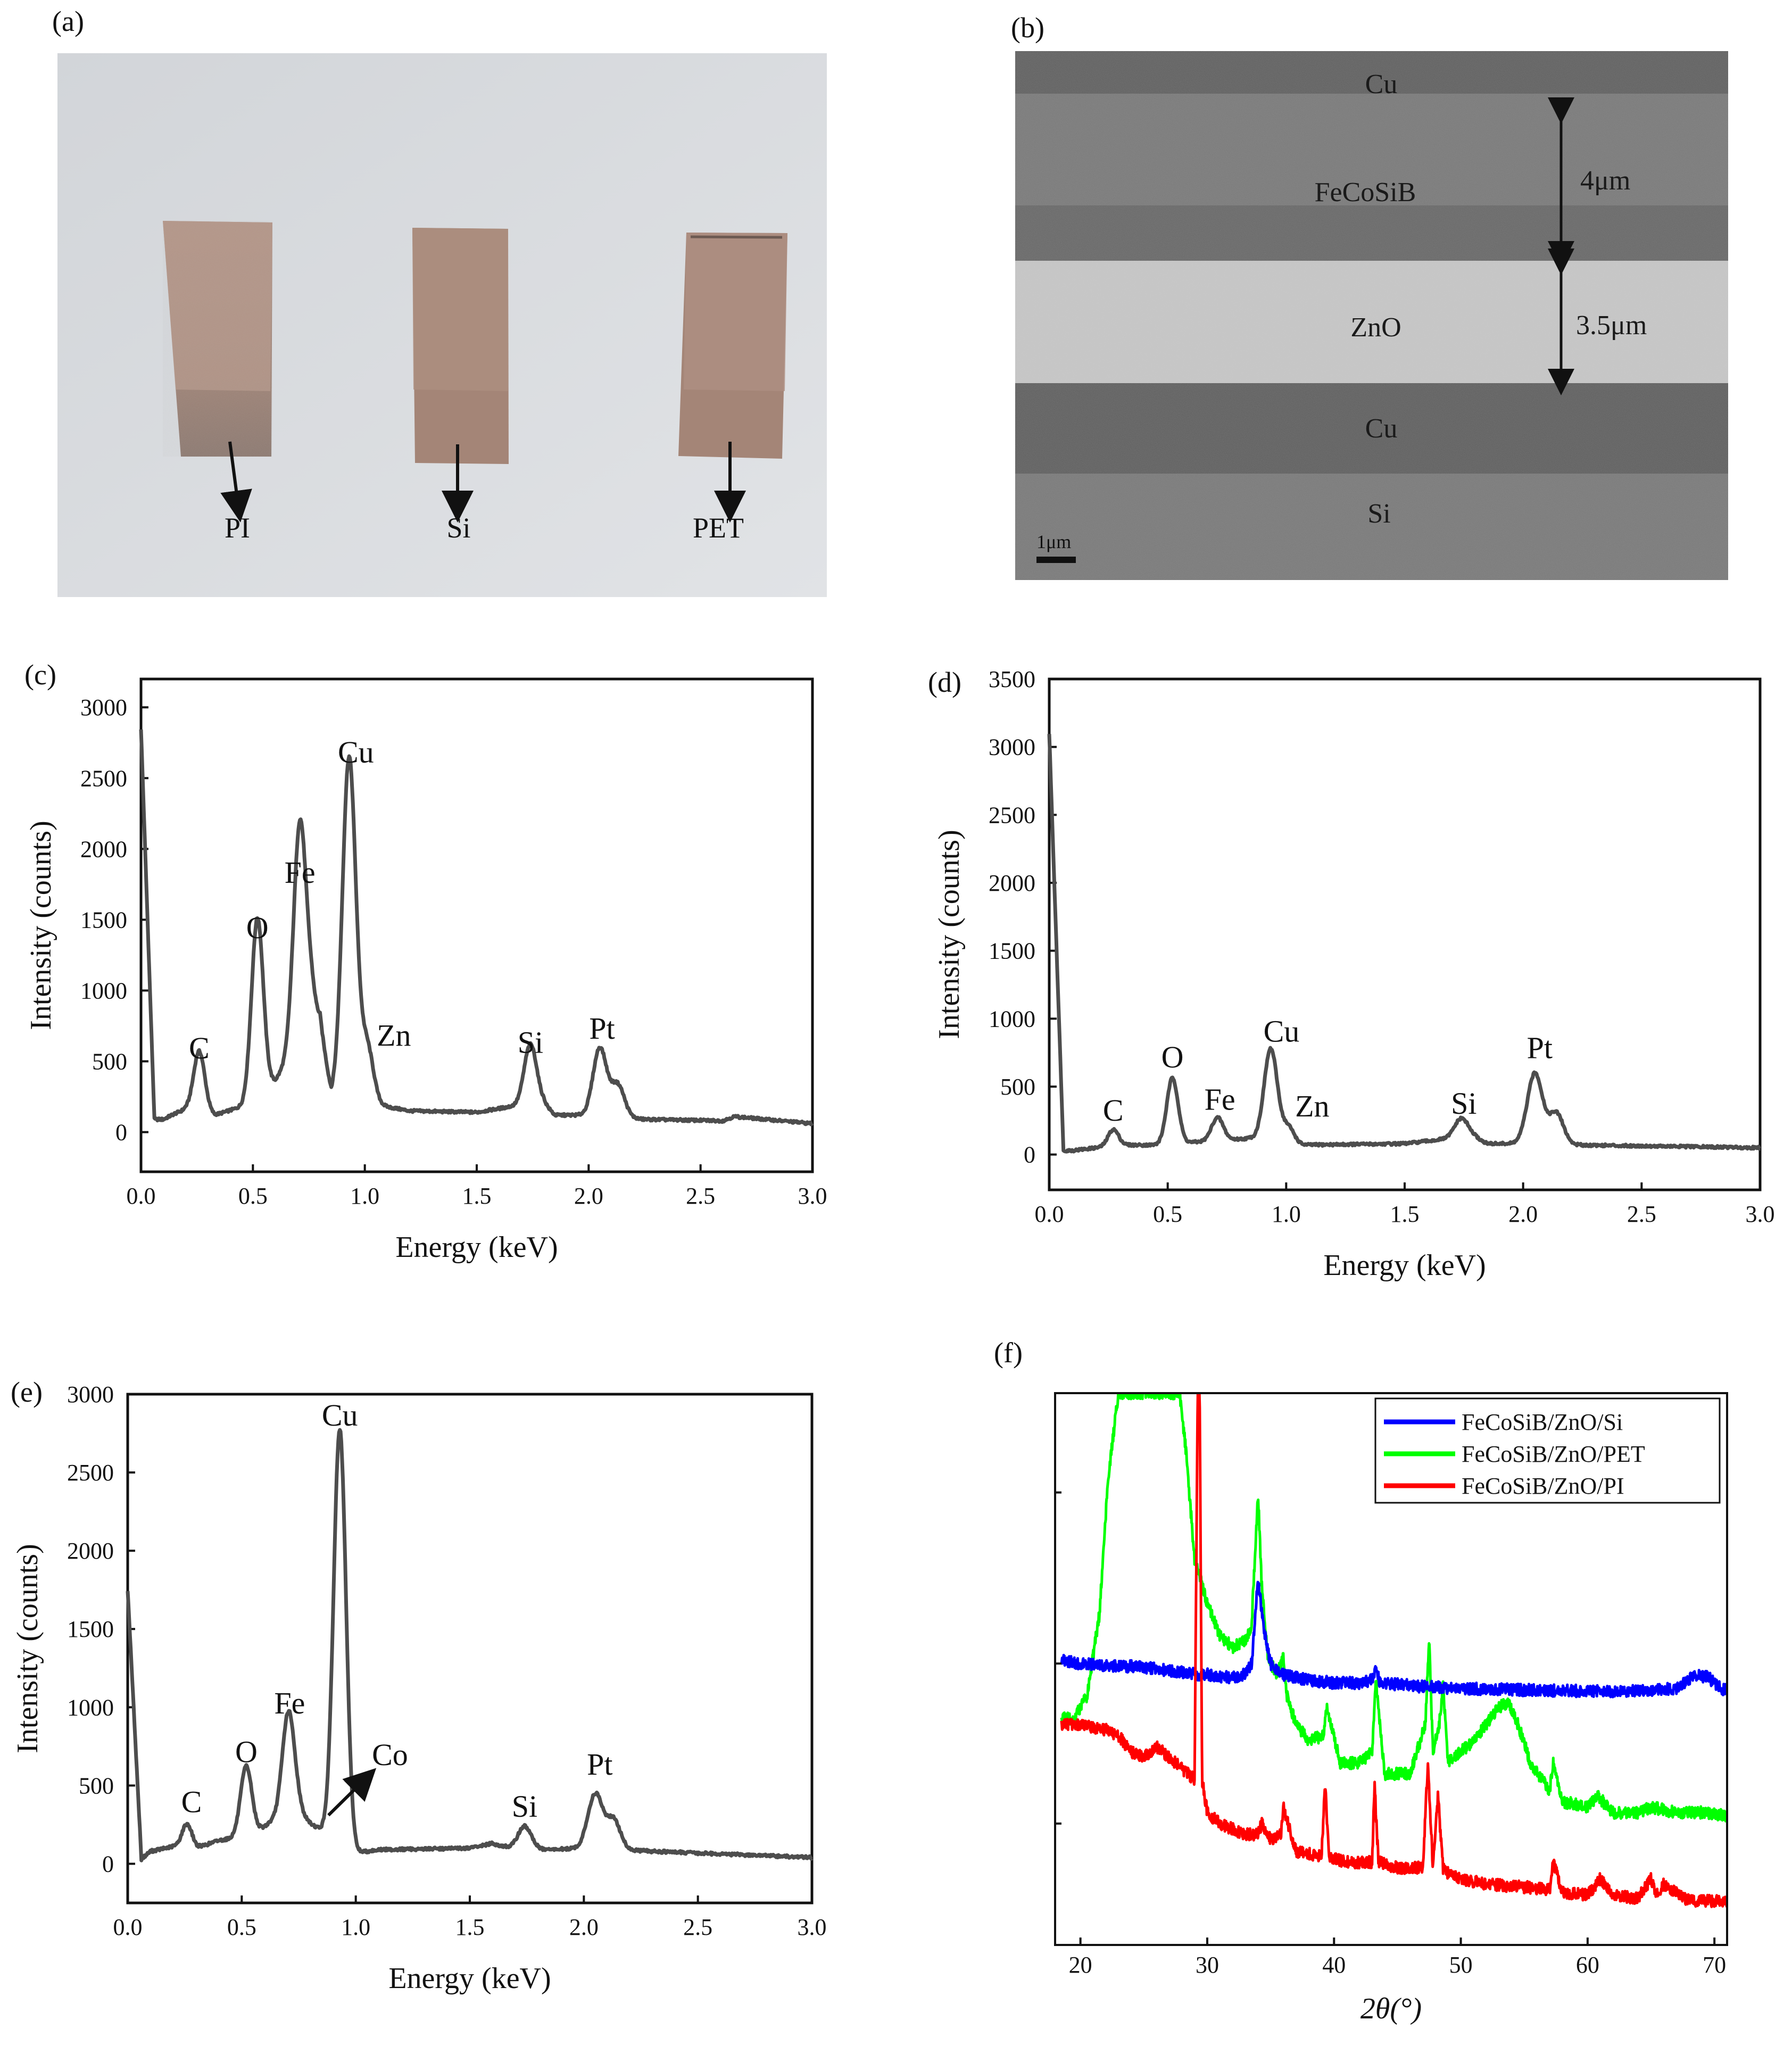 The width and height of the screenshot is (1792, 2045). Describe the element at coordinates (1334, 1965) in the screenshot. I see `x-tick-label: 40` at that location.